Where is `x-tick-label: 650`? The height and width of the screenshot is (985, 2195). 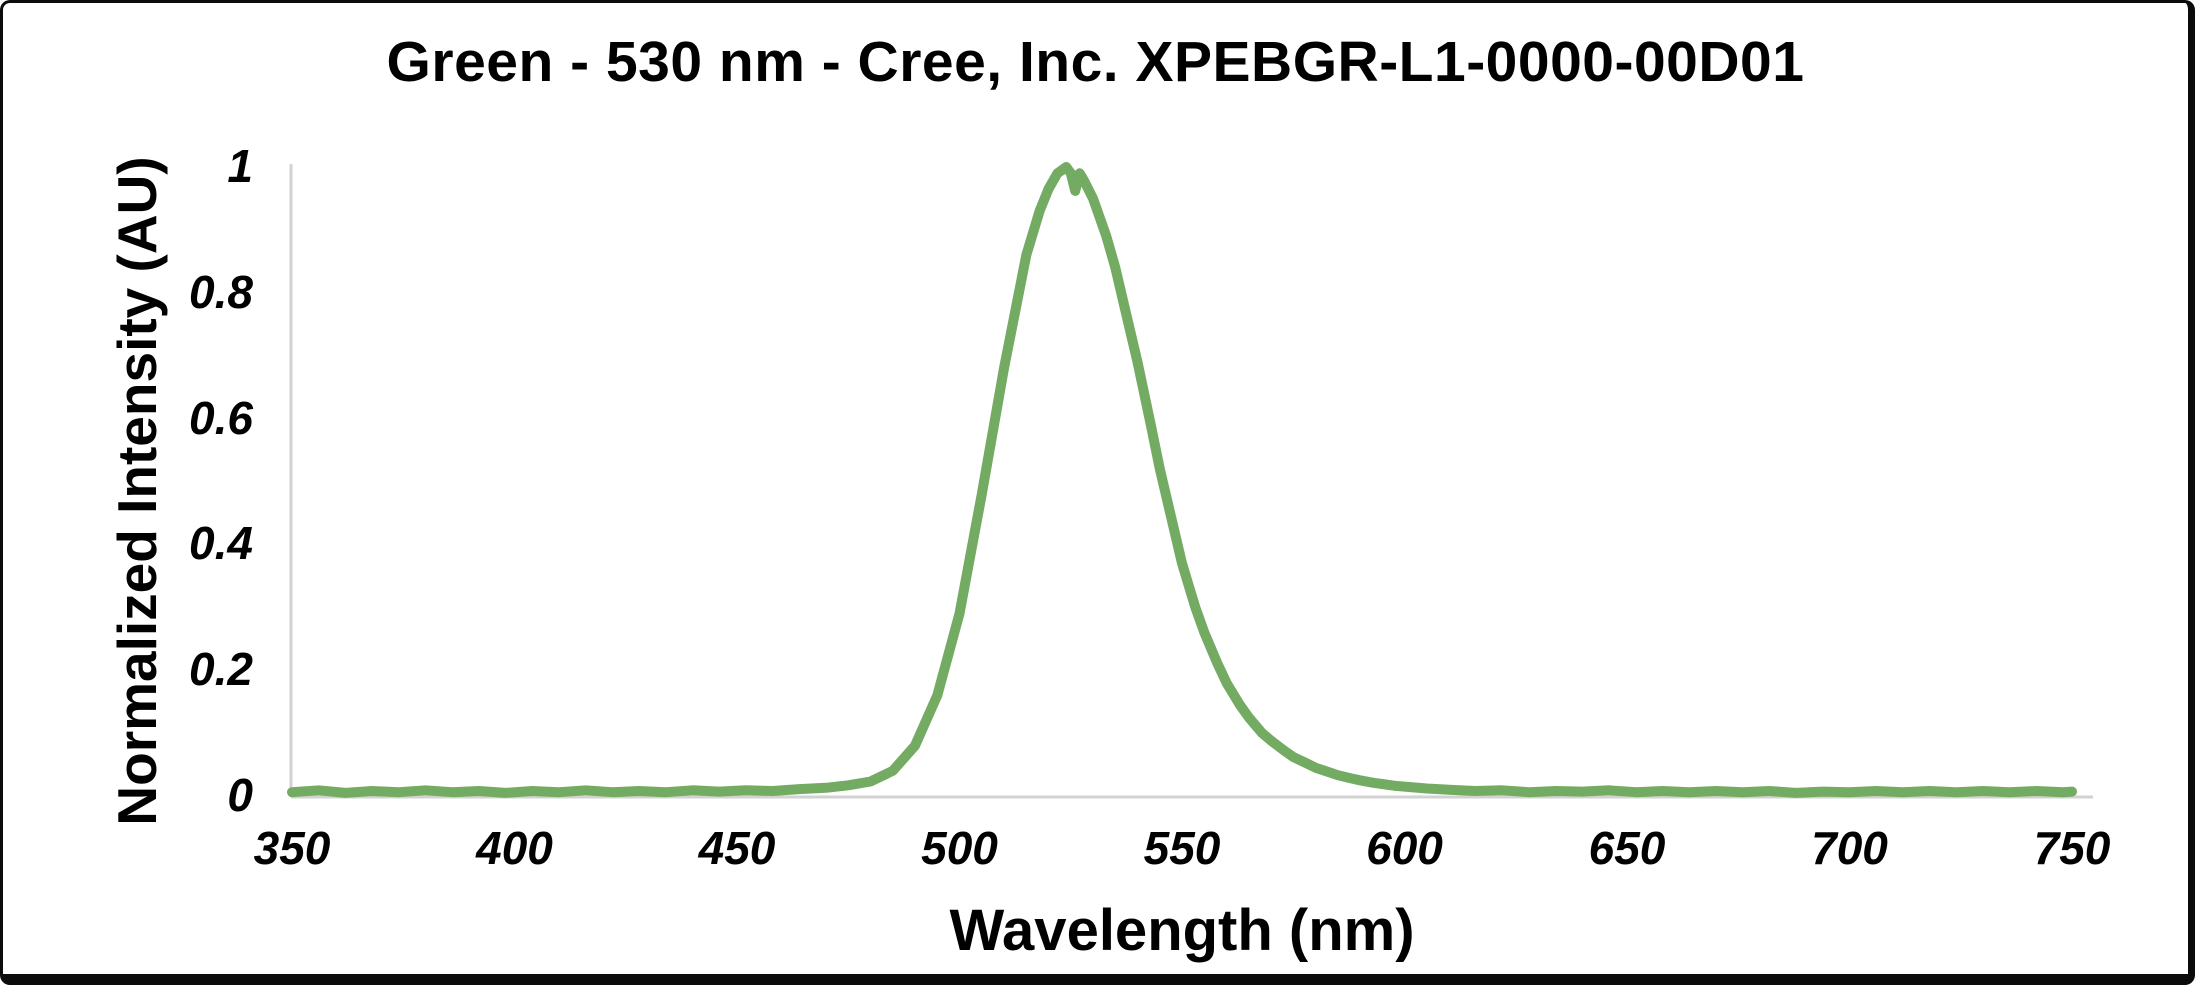 x-tick-label: 650 is located at coordinates (1627, 848).